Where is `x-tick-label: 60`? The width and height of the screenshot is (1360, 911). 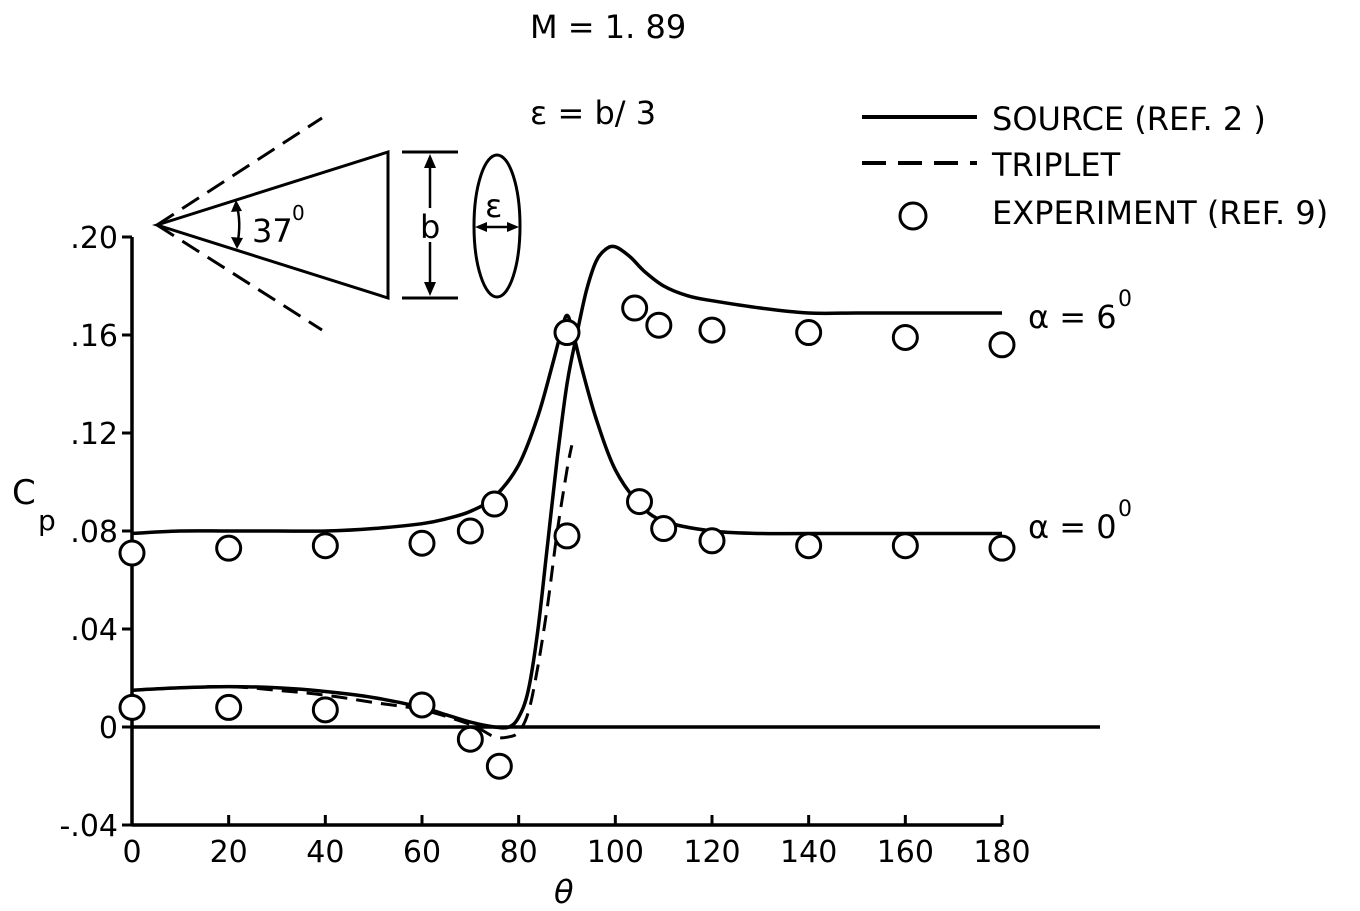
x-tick-label: 60 is located at coordinates (422, 852).